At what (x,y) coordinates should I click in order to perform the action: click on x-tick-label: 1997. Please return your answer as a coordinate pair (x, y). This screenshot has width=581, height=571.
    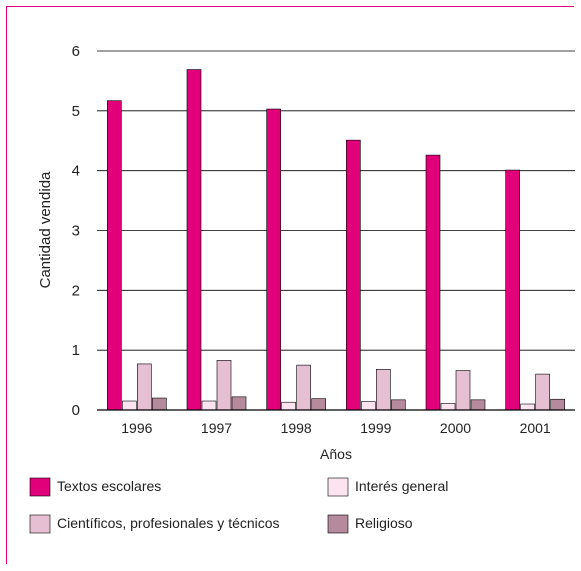
    Looking at the image, I should click on (216, 428).